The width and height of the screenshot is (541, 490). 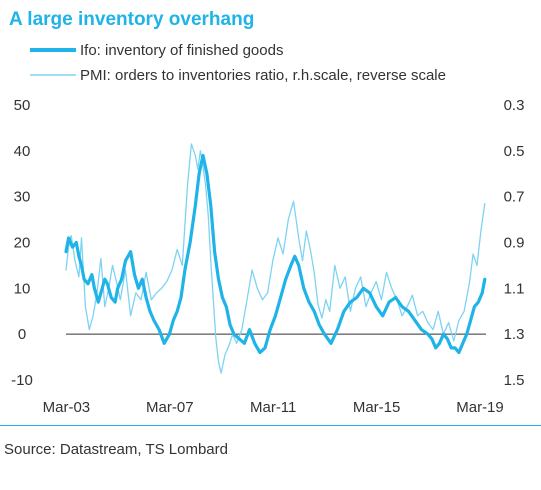 What do you see at coordinates (514, 105) in the screenshot?
I see `right-axis-tick-label: 0.3` at bounding box center [514, 105].